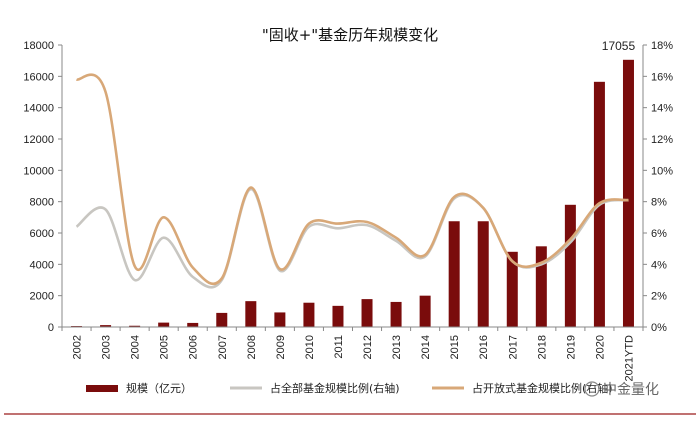 The width and height of the screenshot is (700, 421). I want to click on left-axis-tick-label: 2000, so click(42, 297).